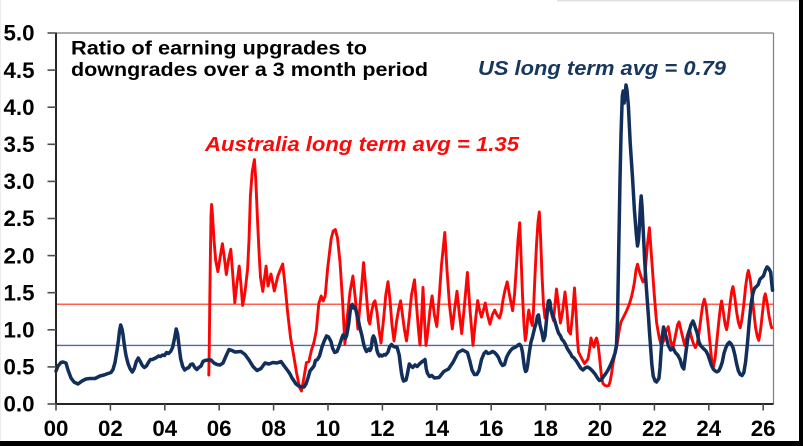  I want to click on svg-text: 00, so click(56, 428).